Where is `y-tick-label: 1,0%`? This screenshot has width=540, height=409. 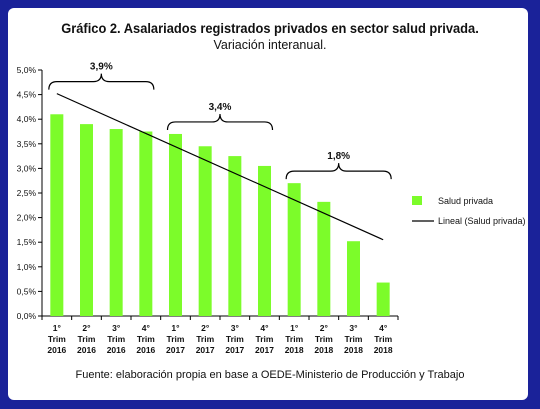
y-tick-label: 1,0% is located at coordinates (27, 267).